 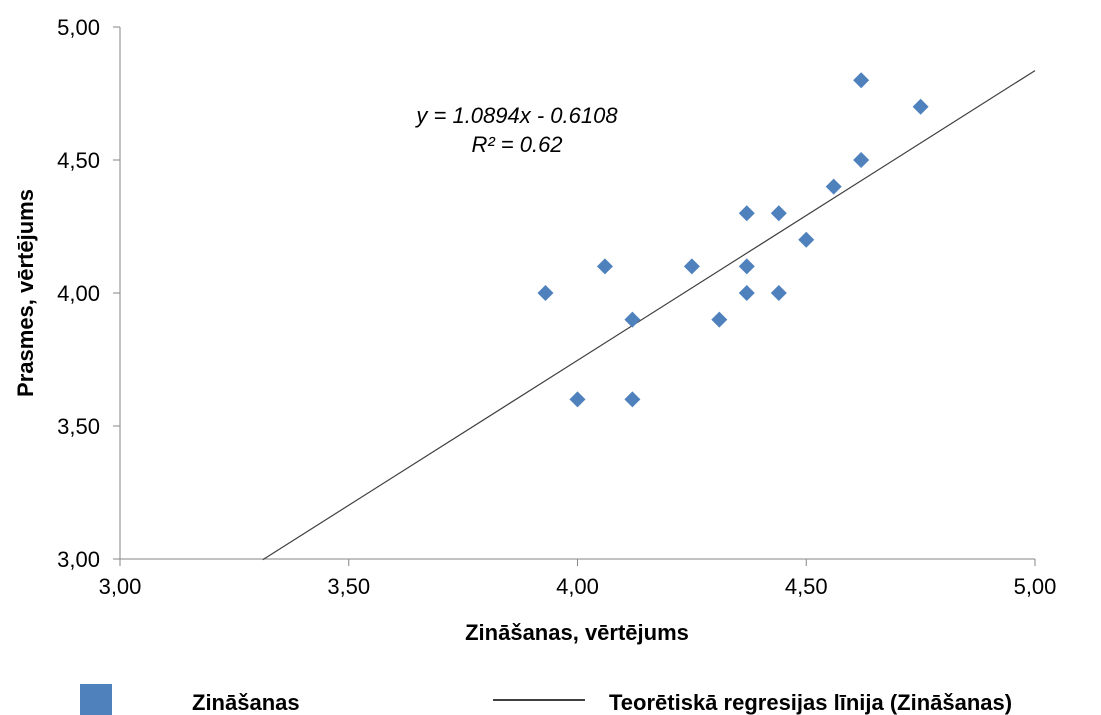 I want to click on x-axis-title: Zināšanas, vērtējums, so click(x=577, y=632).